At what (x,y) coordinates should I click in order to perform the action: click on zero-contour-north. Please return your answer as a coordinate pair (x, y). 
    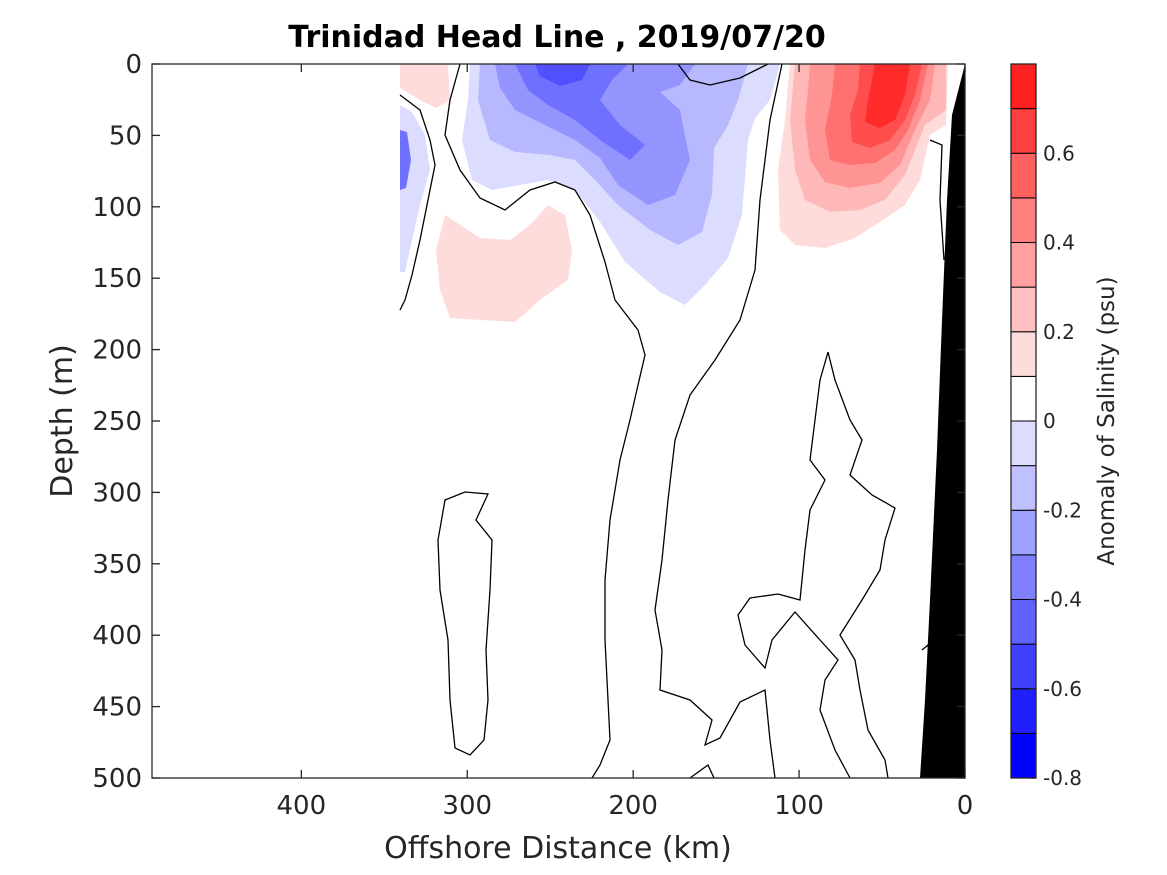
    Looking at the image, I should click on (723, 74).